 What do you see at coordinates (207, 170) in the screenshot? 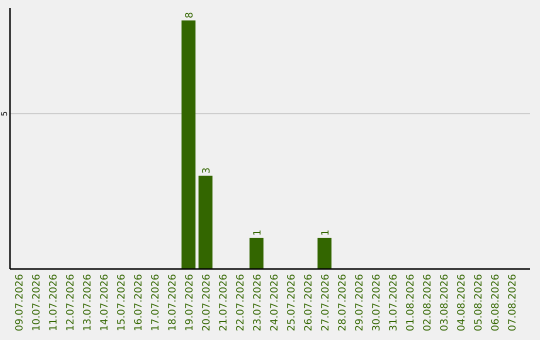
I see `data-label: 3` at bounding box center [207, 170].